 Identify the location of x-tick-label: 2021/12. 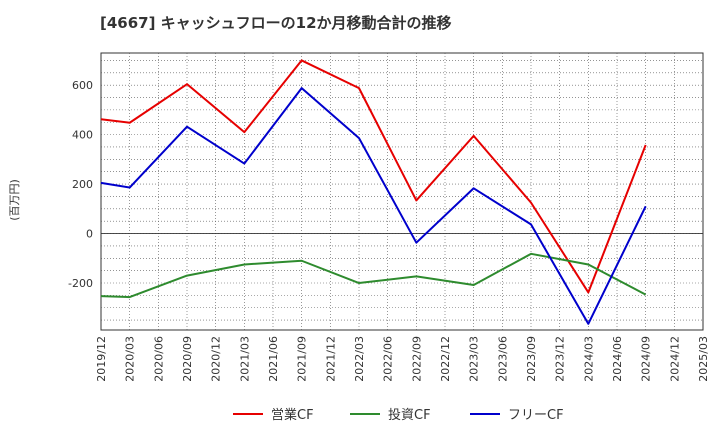
(330, 359).